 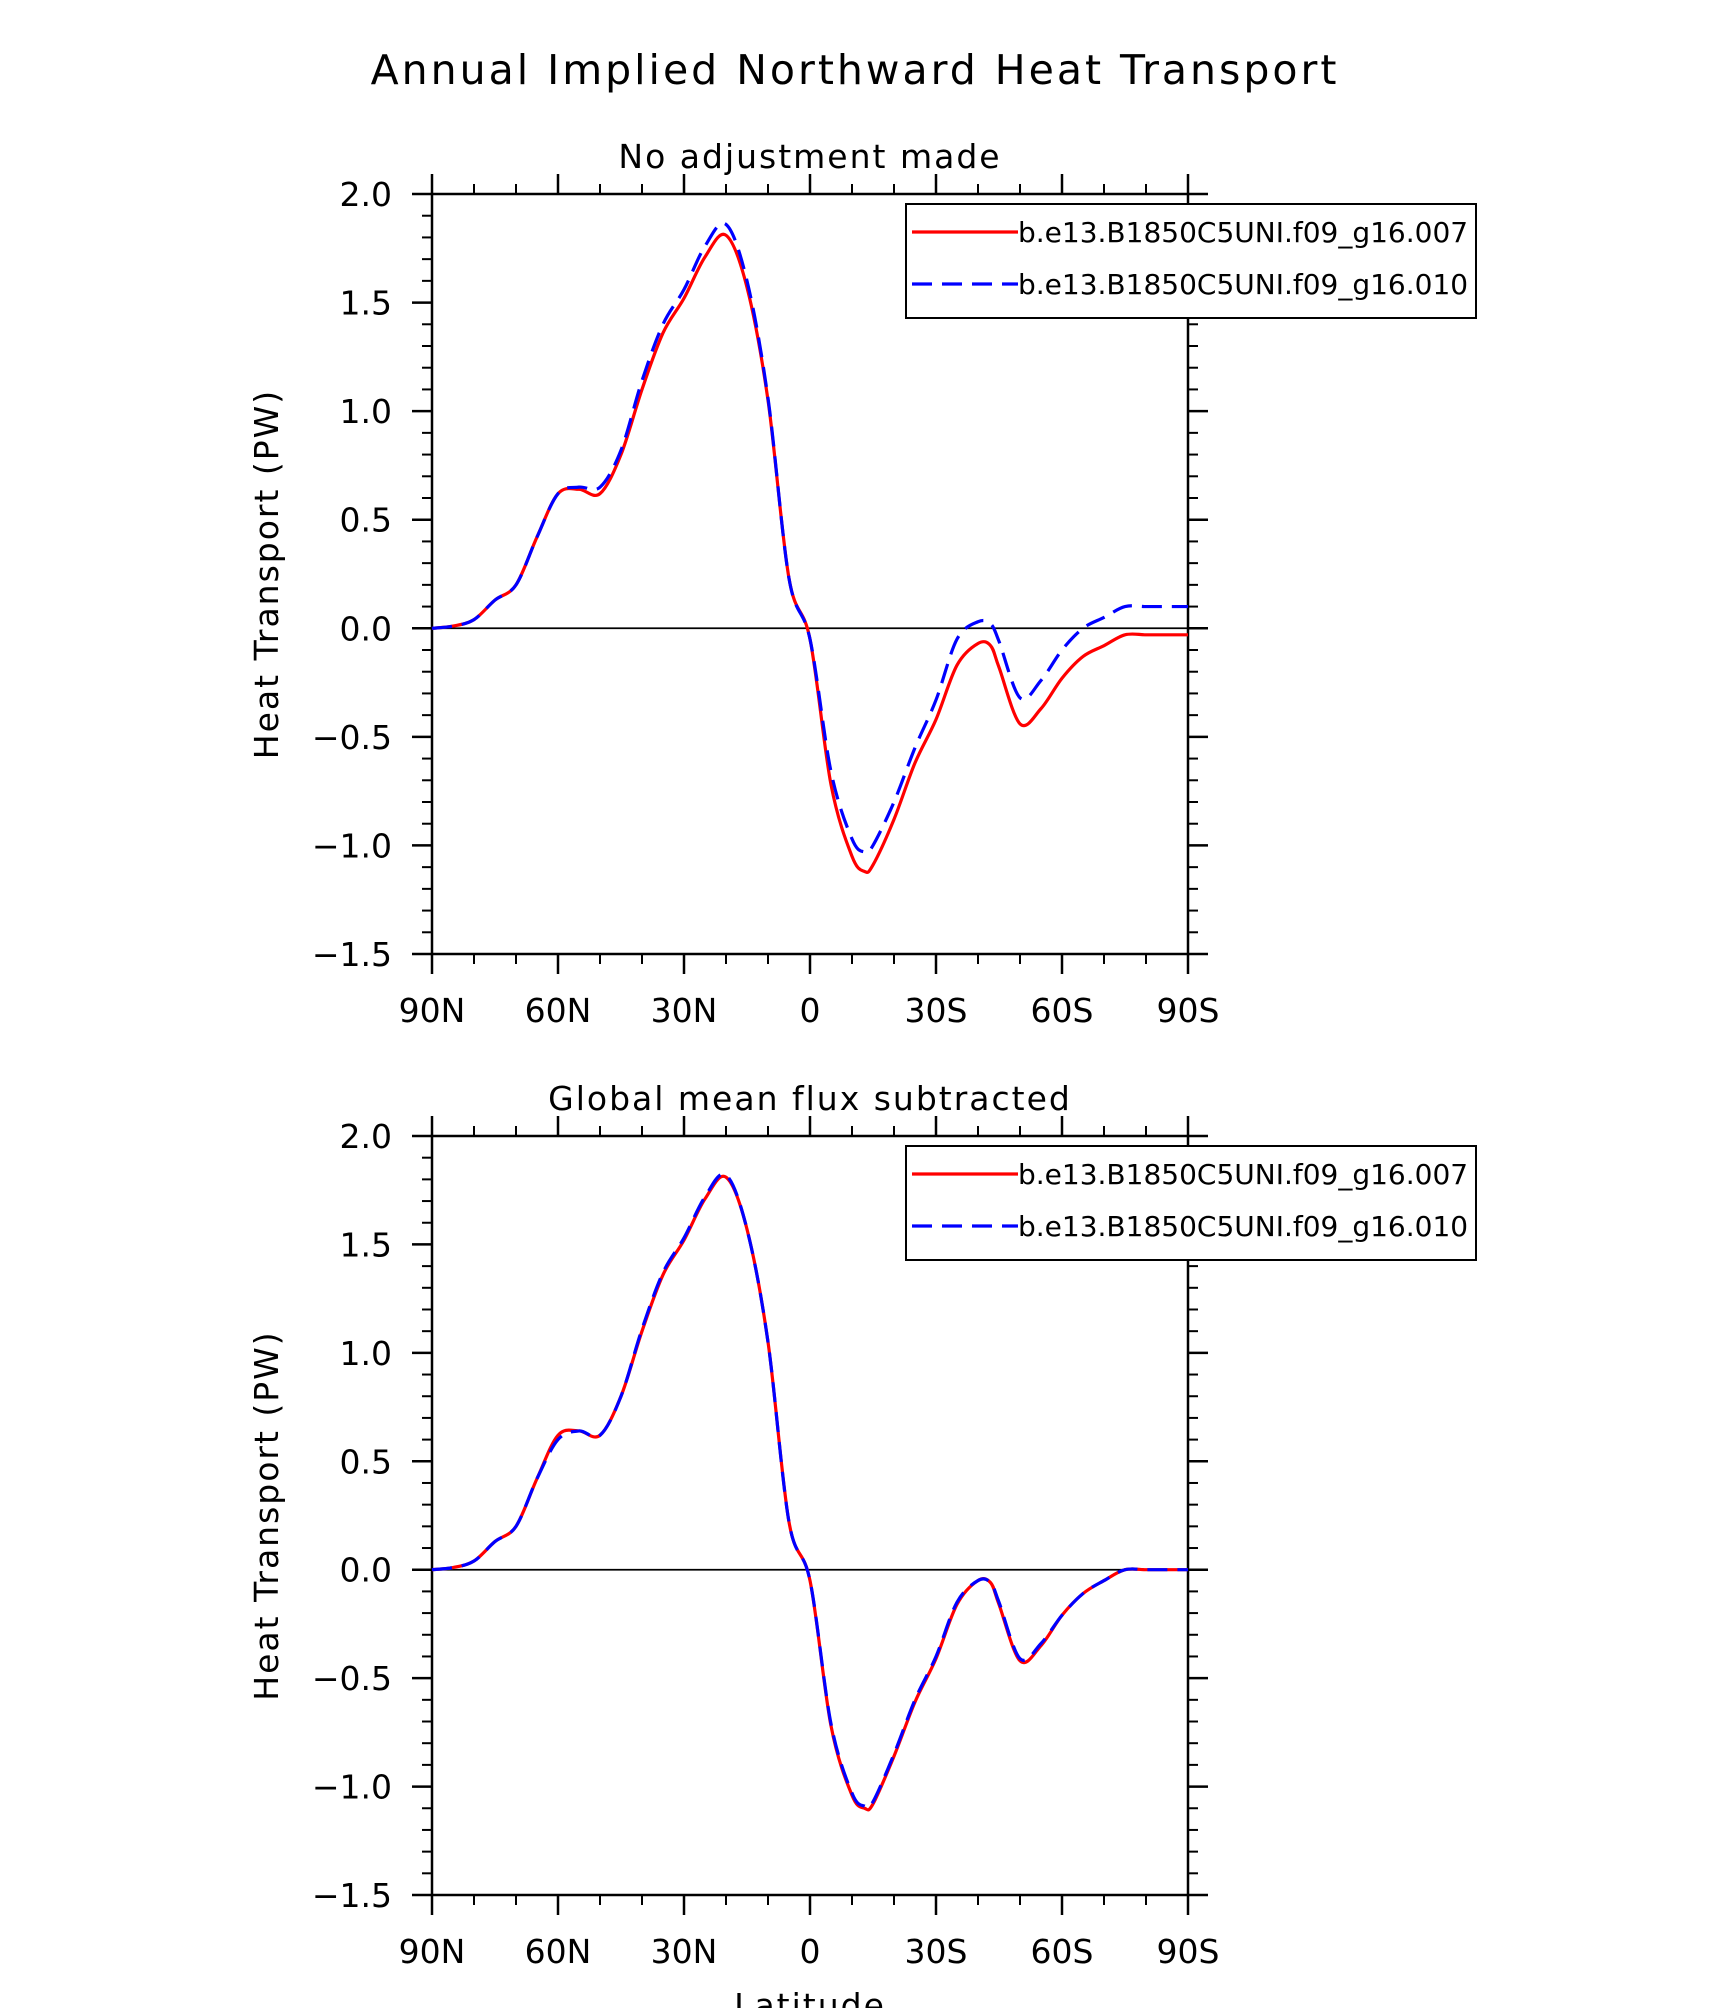 What do you see at coordinates (810, 1997) in the screenshot?
I see `x-axis-label: Latitude` at bounding box center [810, 1997].